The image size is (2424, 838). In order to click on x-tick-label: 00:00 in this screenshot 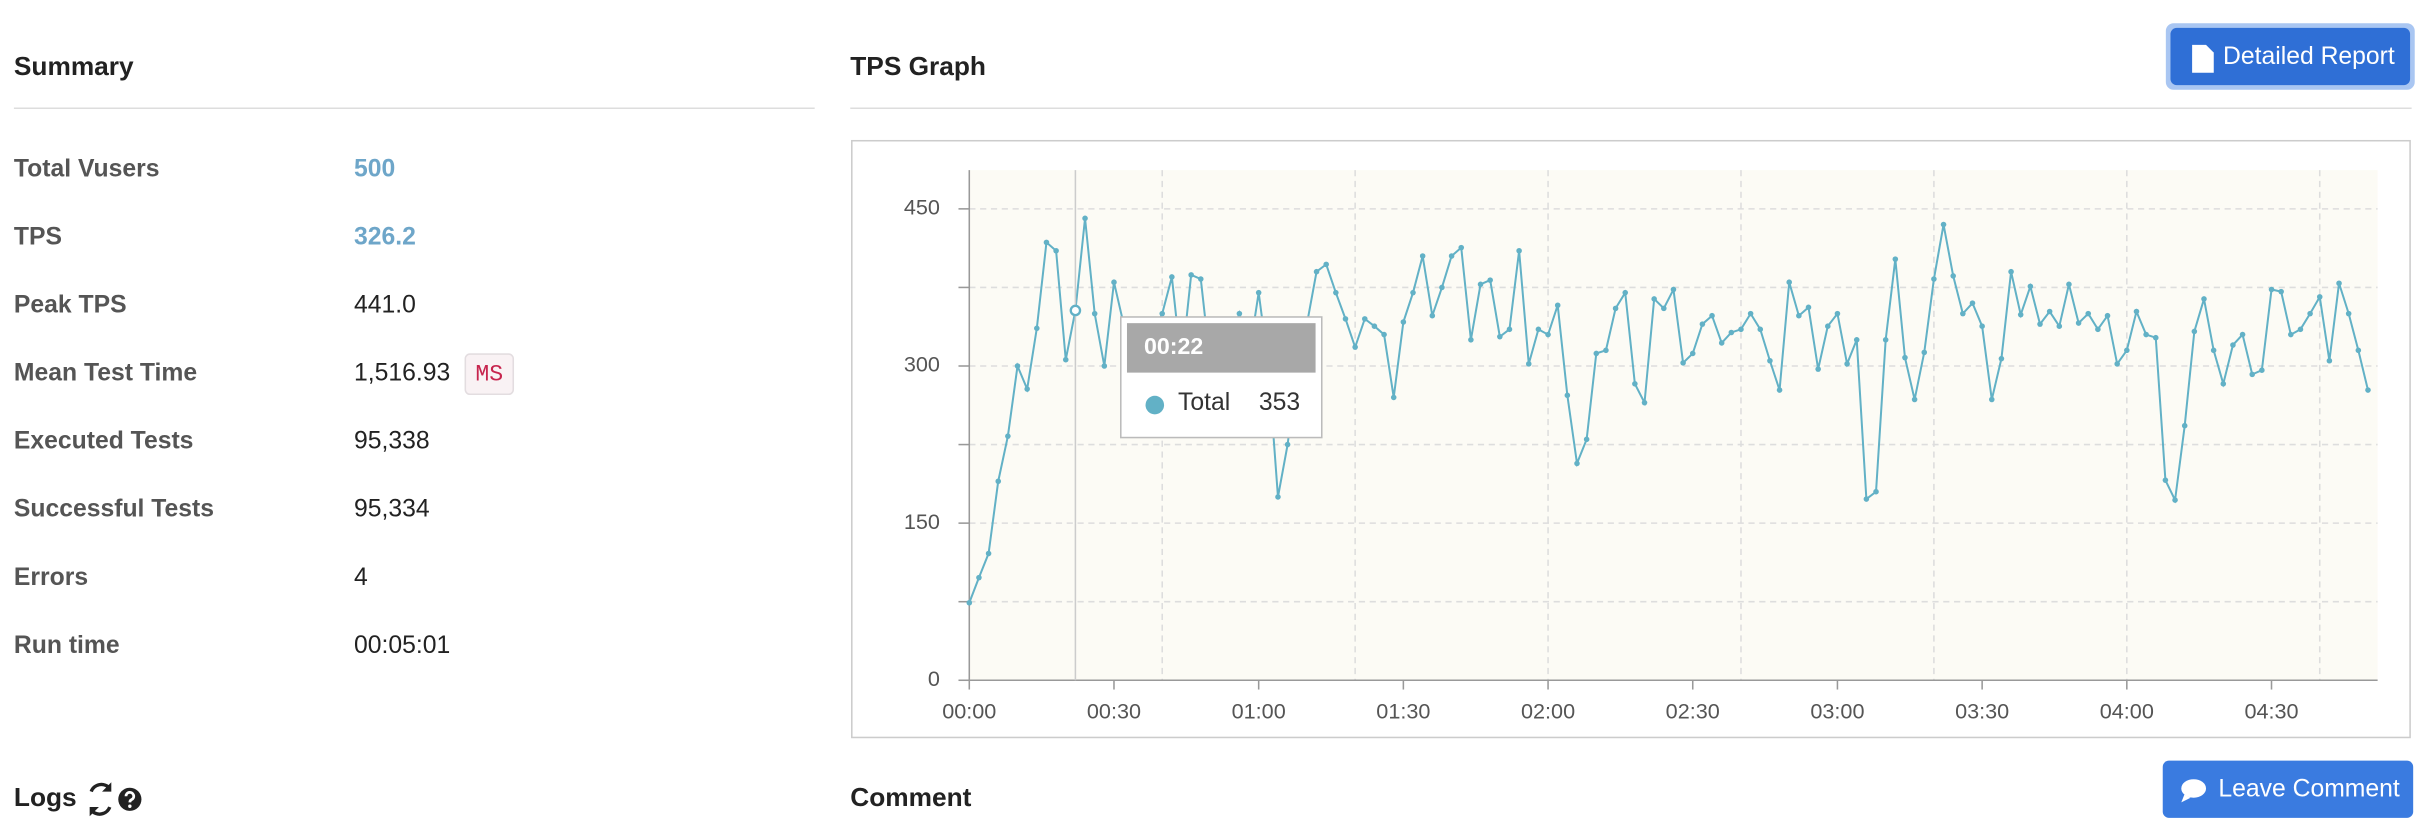, I will do `click(969, 710)`.